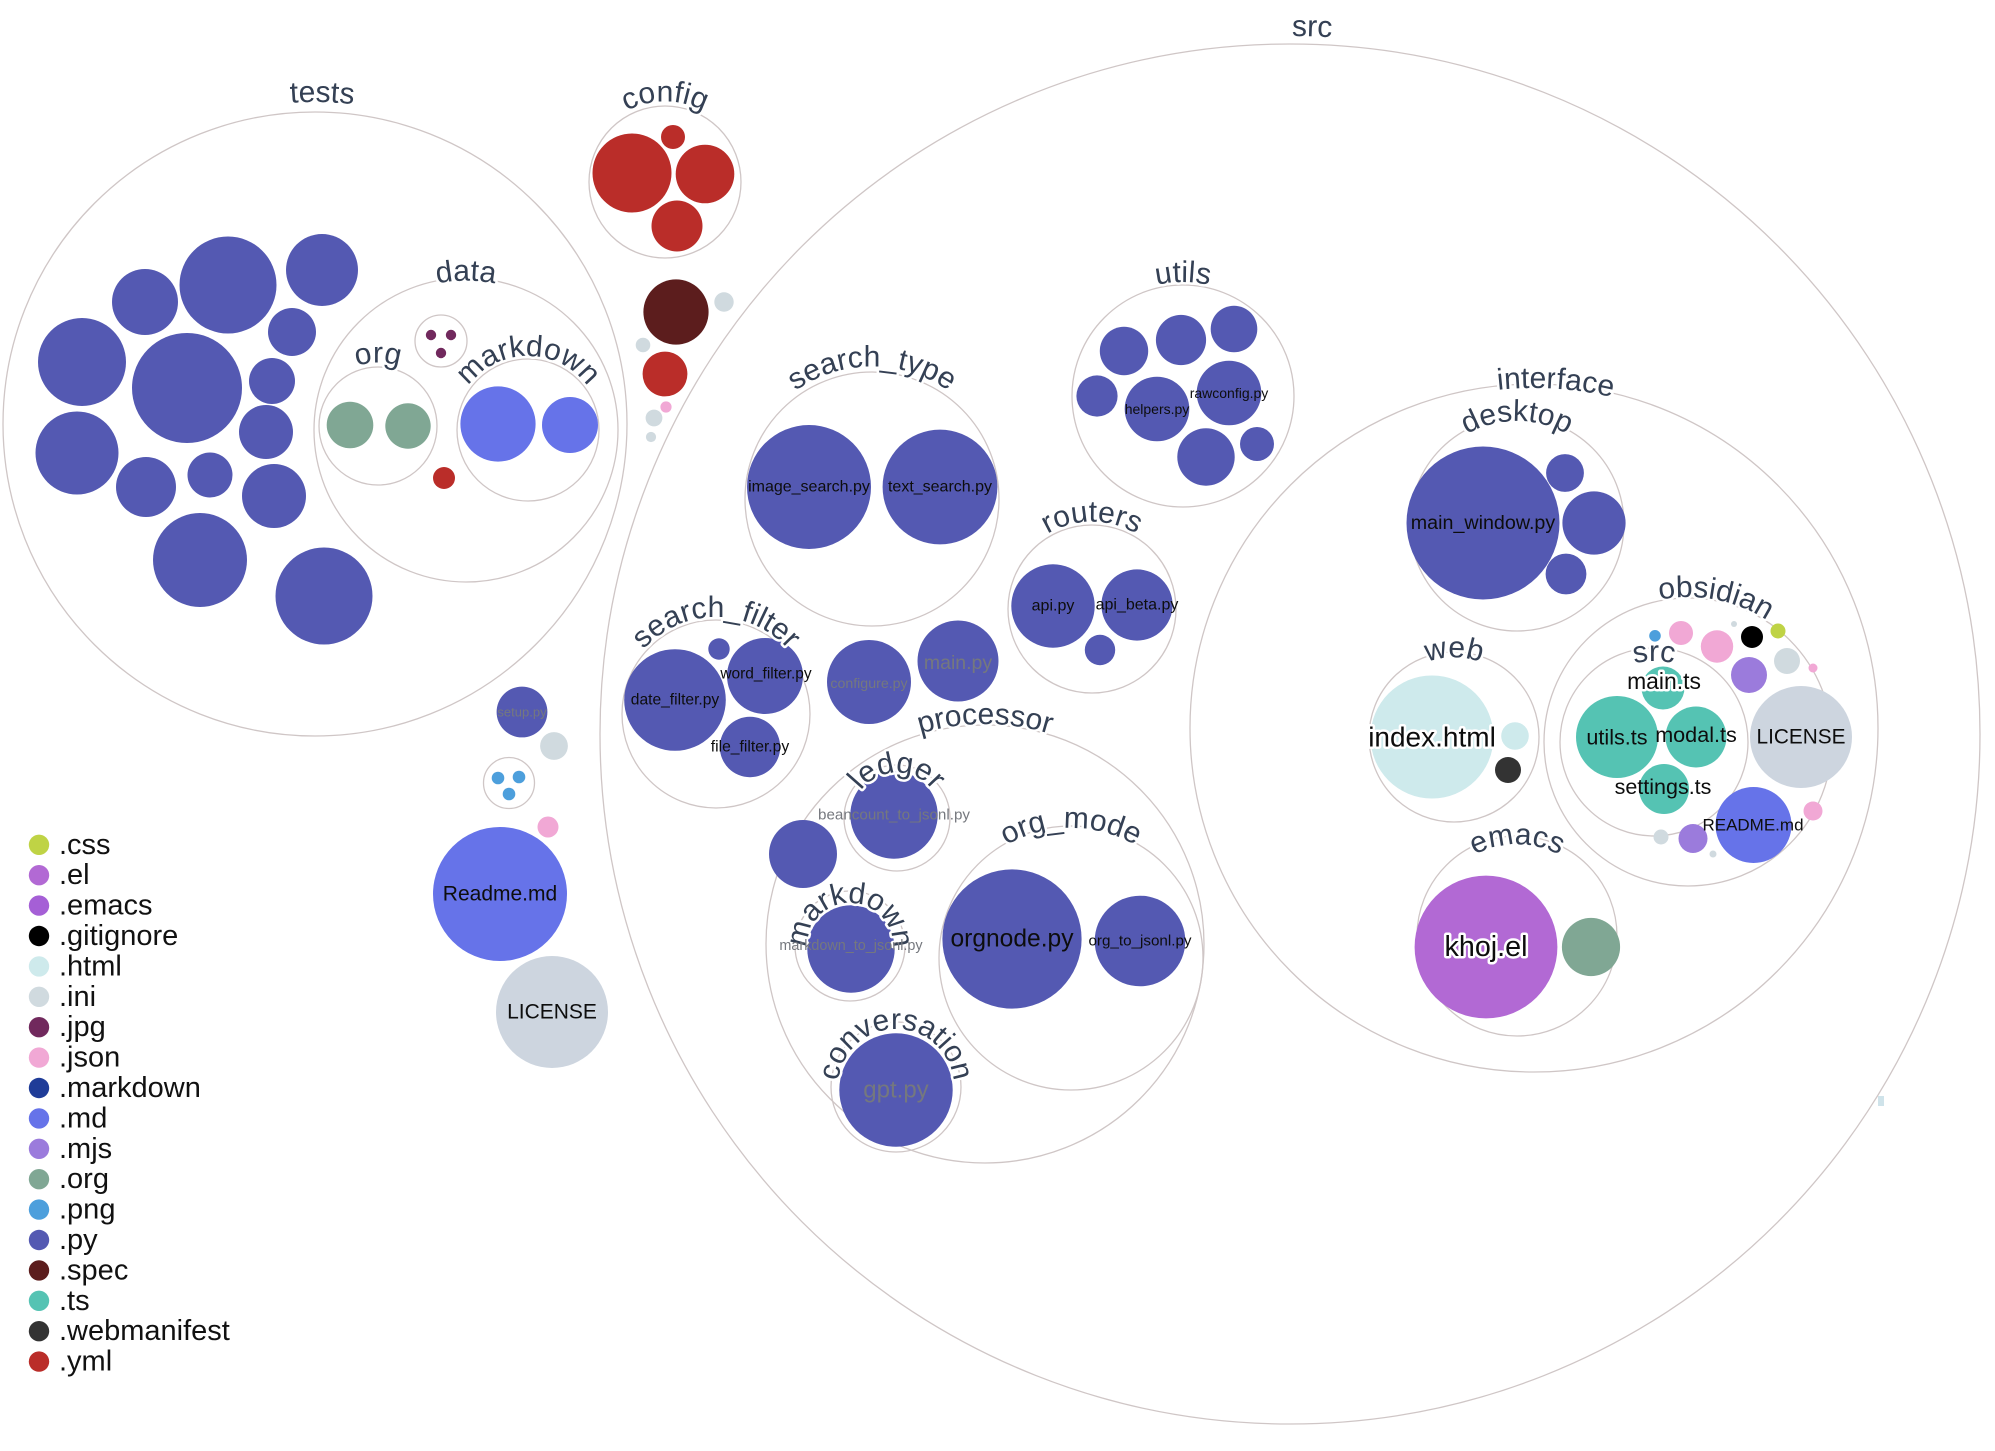 The height and width of the screenshot is (1451, 1995). Describe the element at coordinates (1229, 393) in the screenshot. I see `svg-text: rawconfig.py` at that location.